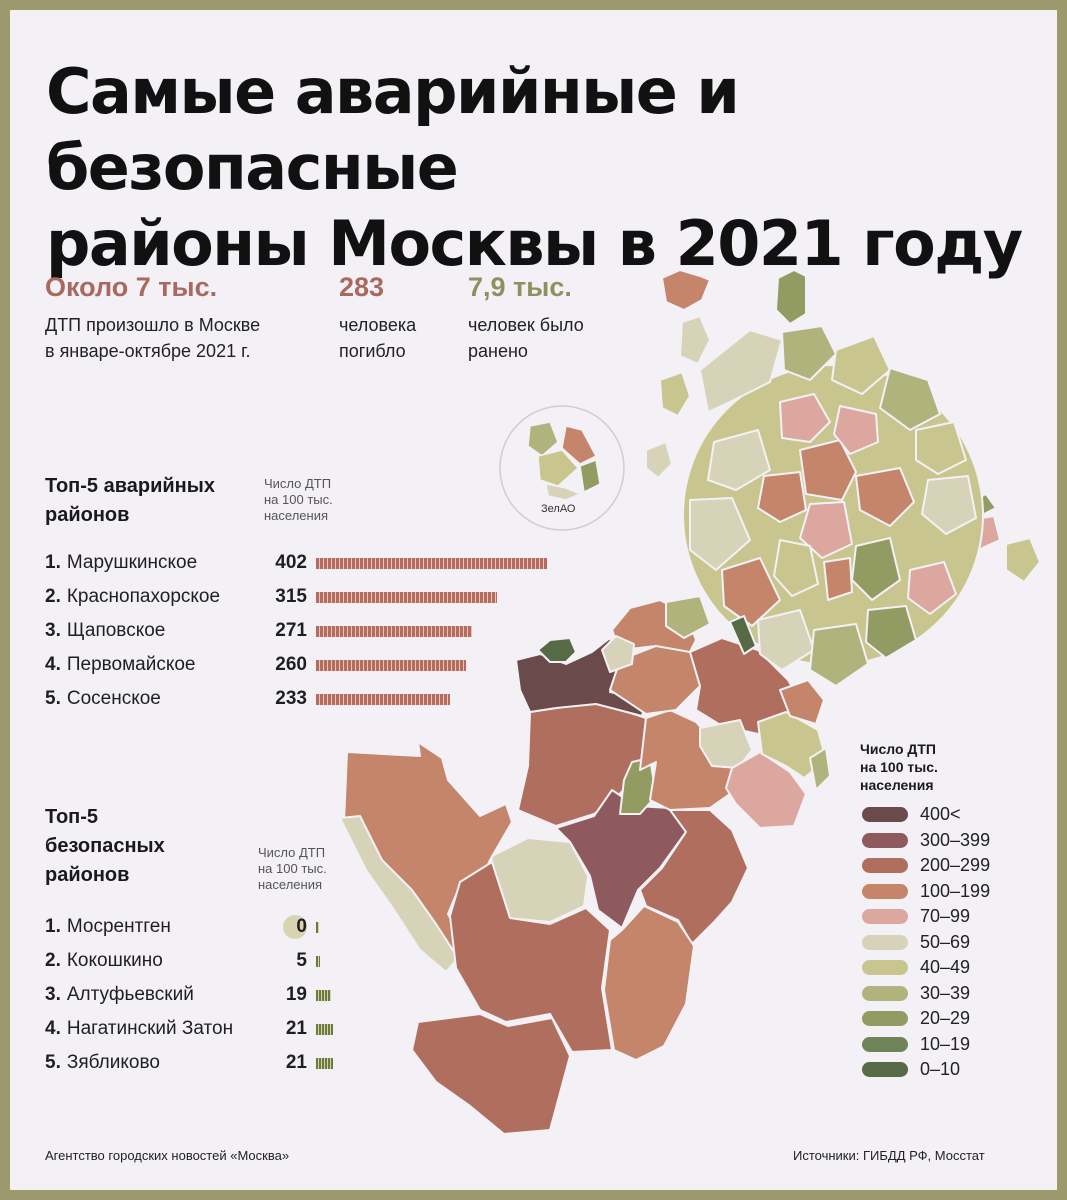 This screenshot has width=1067, height=1200. I want to click on district-nagatinsky-zaton, so click(743, 635).